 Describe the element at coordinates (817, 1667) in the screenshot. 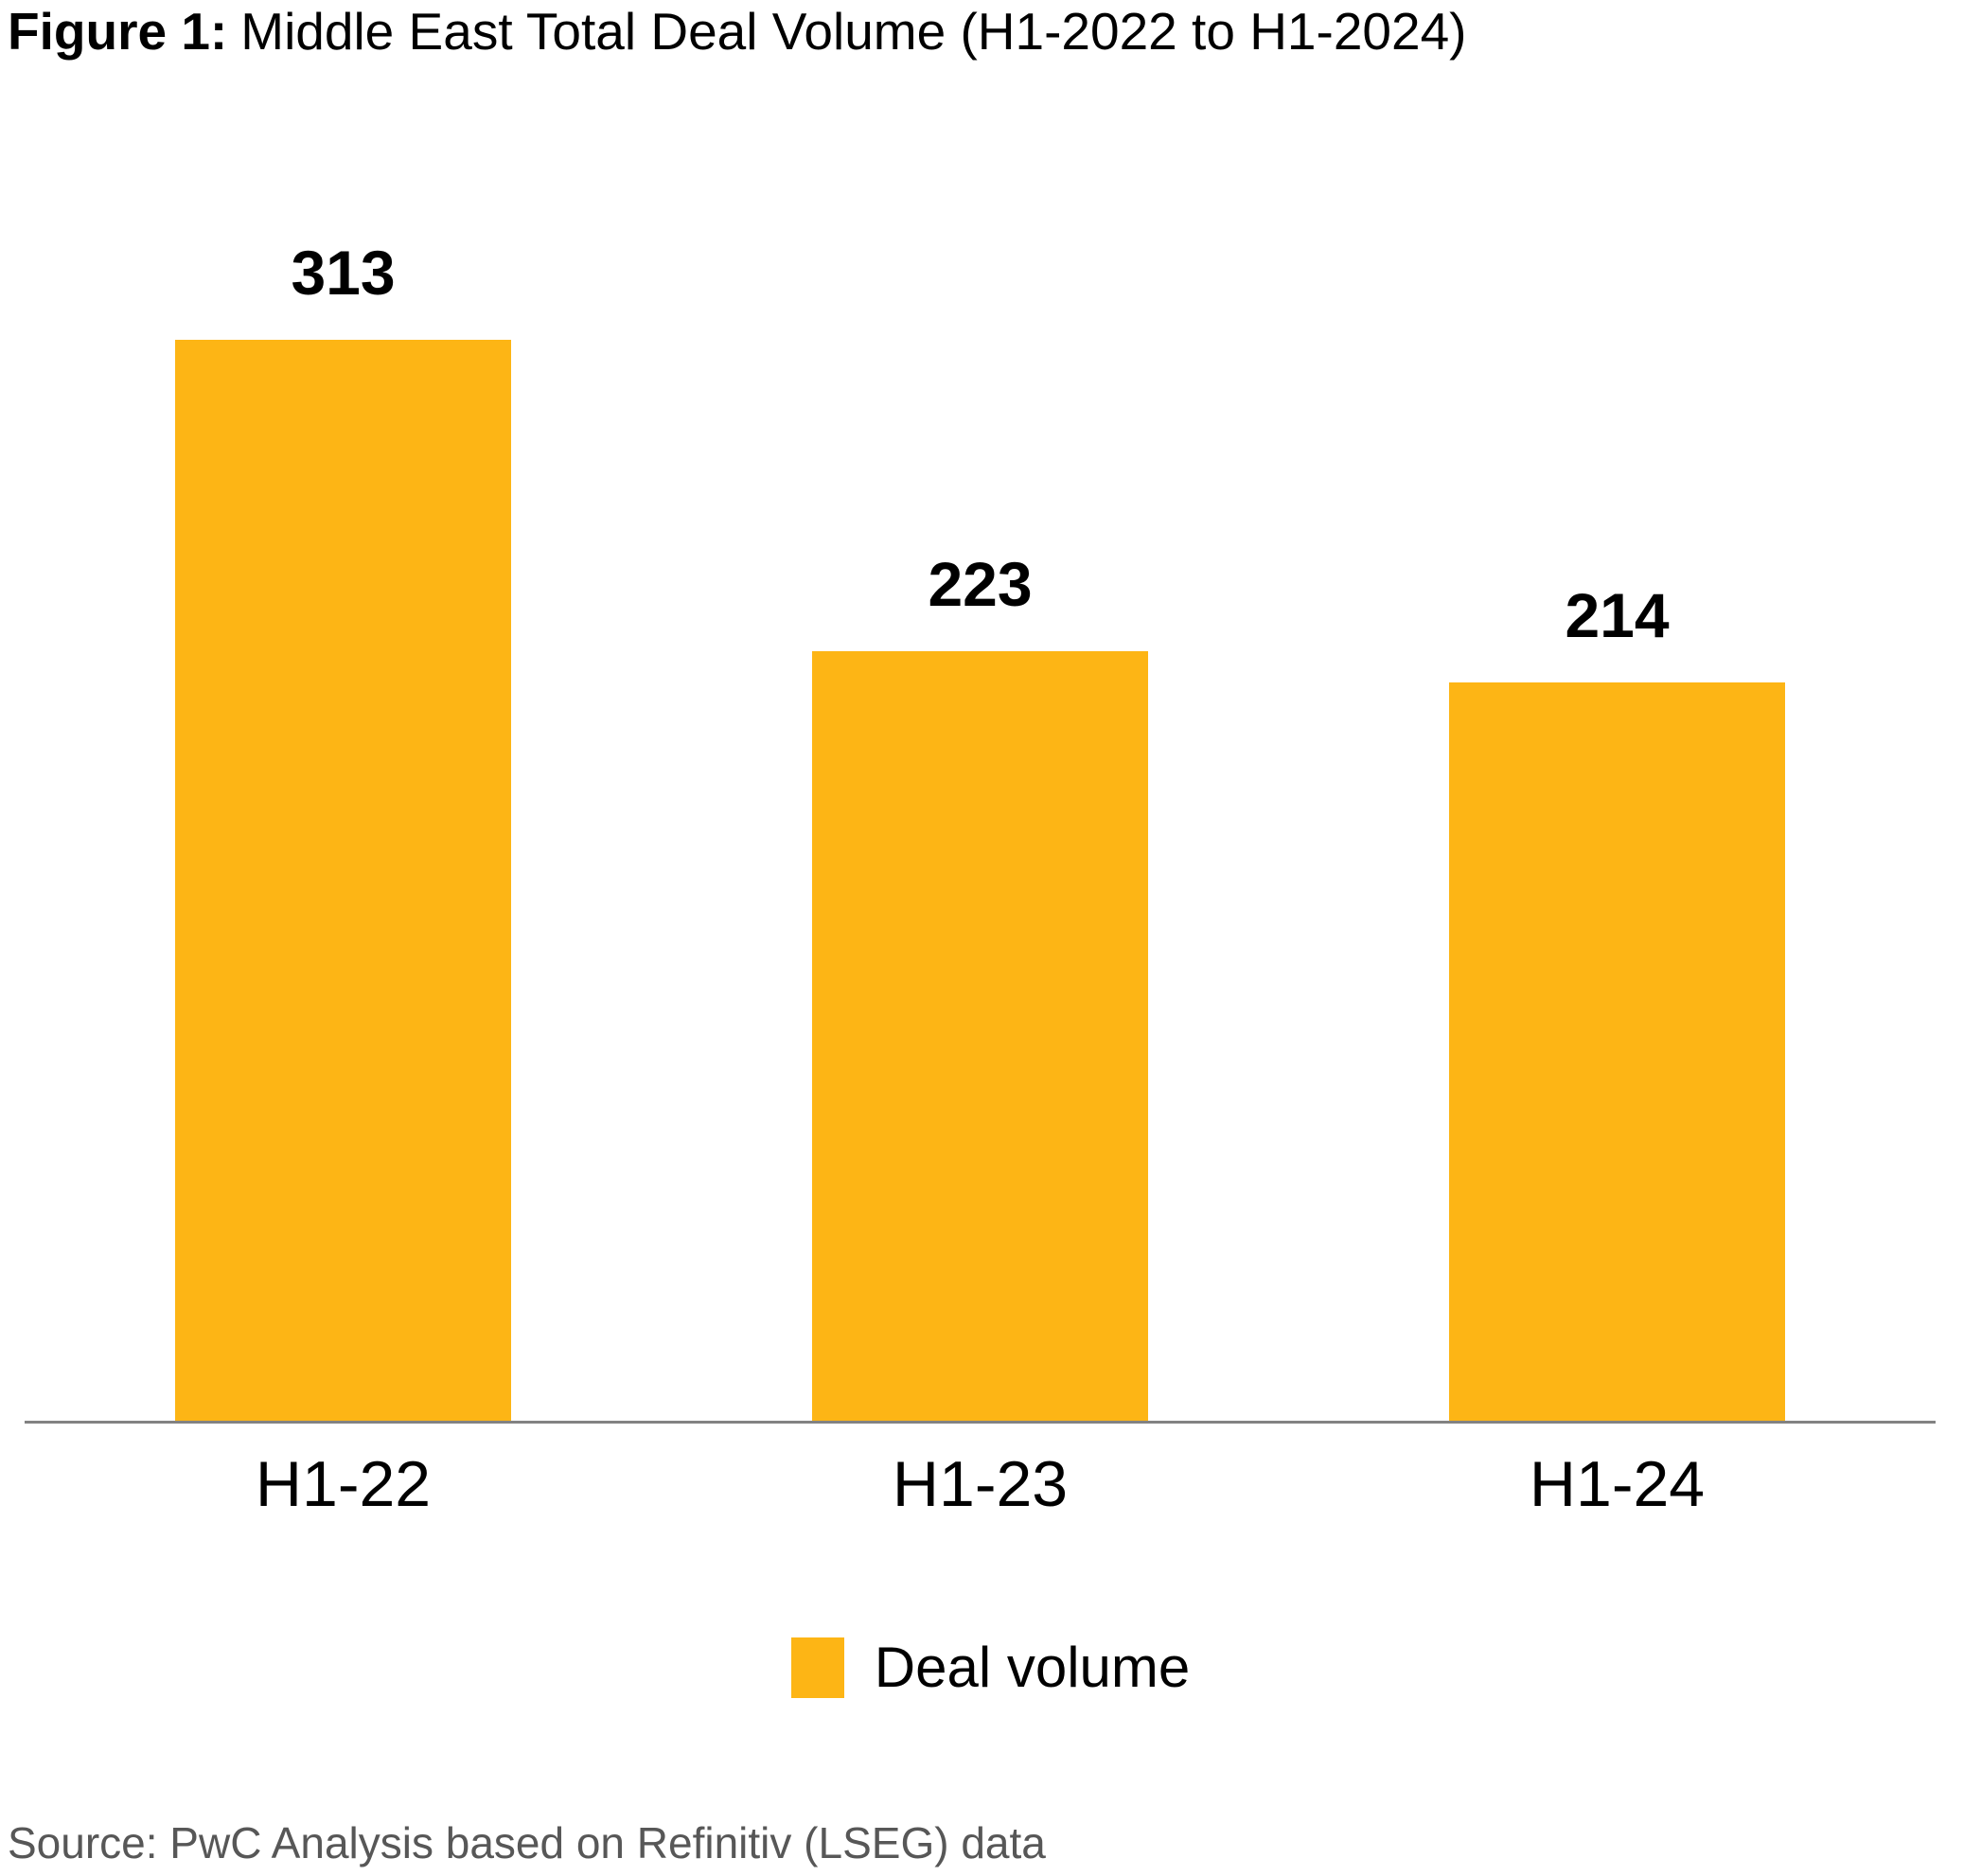

I see `legend-swatch-deal-volume` at that location.